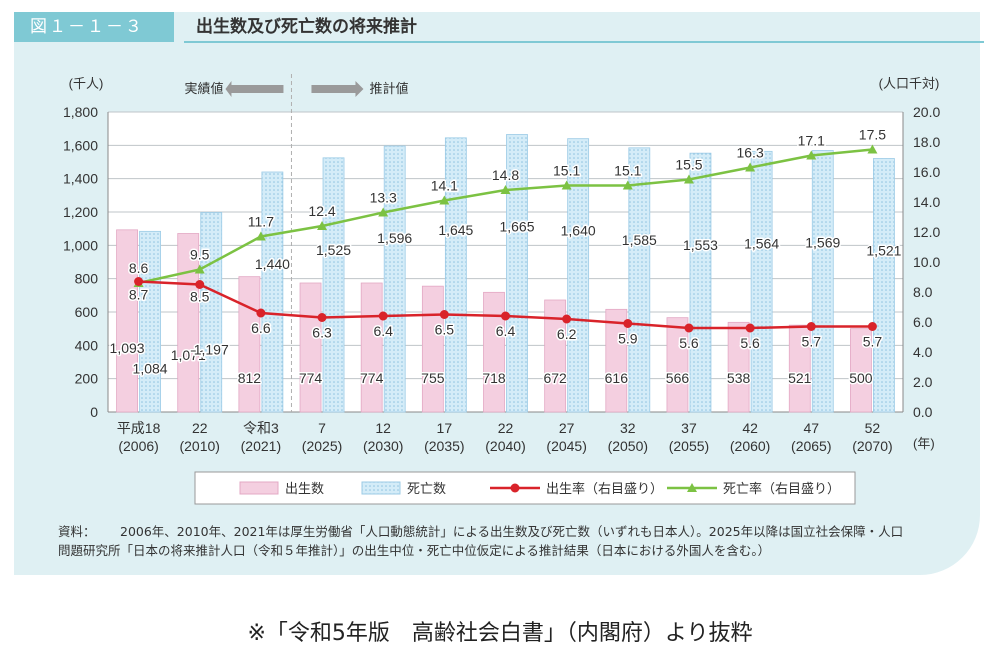 This screenshot has width=1000, height=654. Describe the element at coordinates (445, 330) in the screenshot. I see `data-label-birth-rate: 6.5` at that location.